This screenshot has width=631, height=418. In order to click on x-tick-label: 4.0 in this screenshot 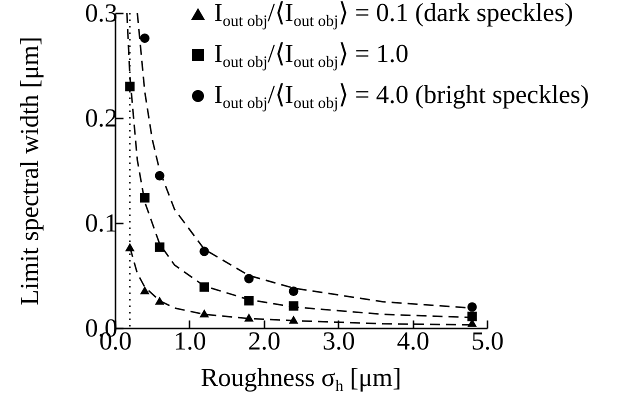, I will do `click(413, 341)`.